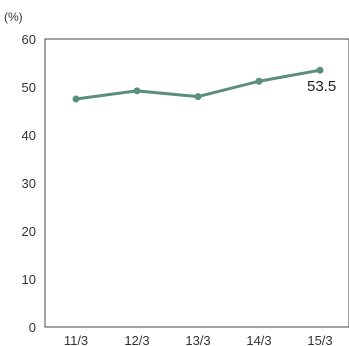  Describe the element at coordinates (76, 339) in the screenshot. I see `x-tick-label: 11/3` at that location.